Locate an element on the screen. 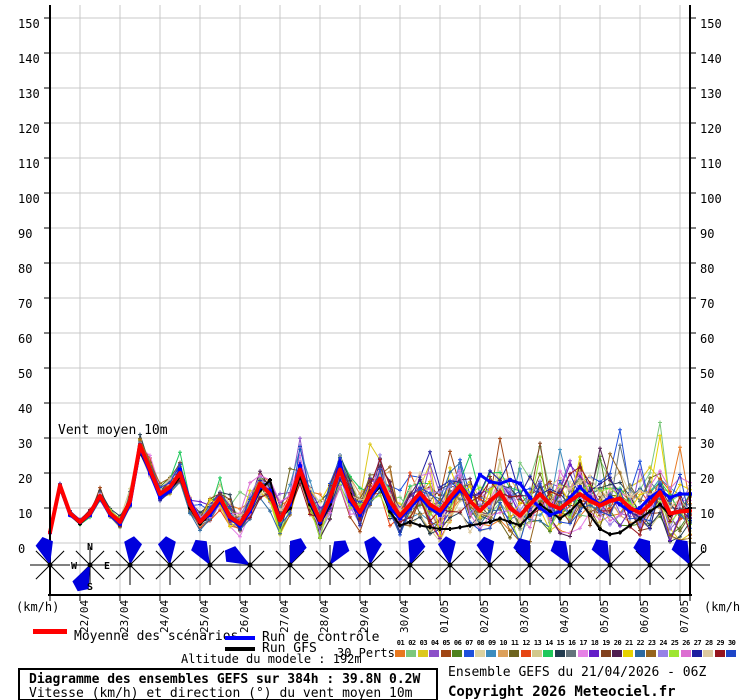 This screenshot has height=700, width=740. y-tick-label-left: 0 is located at coordinates (21, 549).